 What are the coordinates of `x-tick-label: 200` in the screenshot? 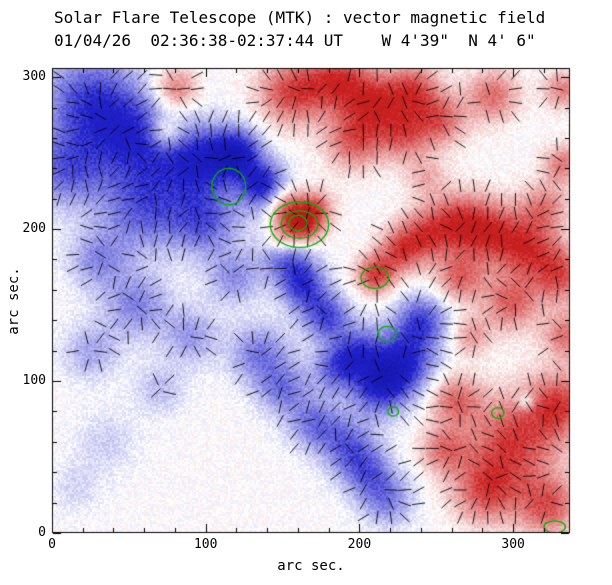 It's located at (359, 544).